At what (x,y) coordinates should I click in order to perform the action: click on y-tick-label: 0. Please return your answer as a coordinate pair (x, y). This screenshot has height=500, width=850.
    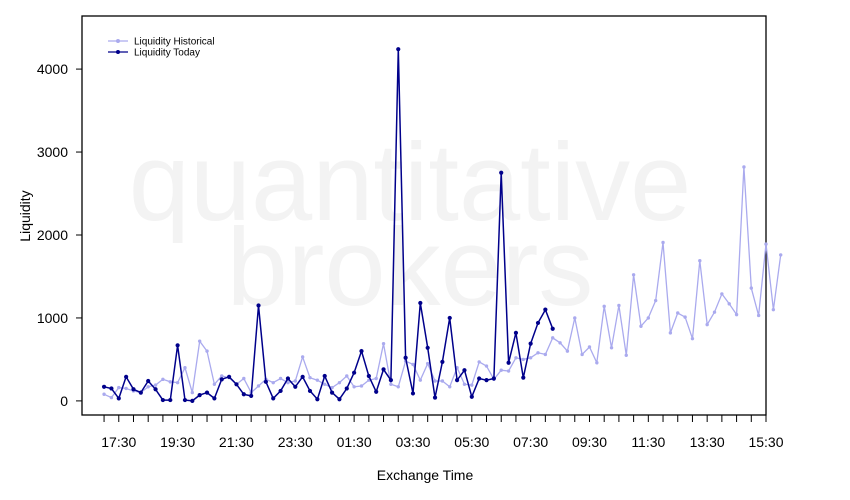
    Looking at the image, I should click on (64, 401).